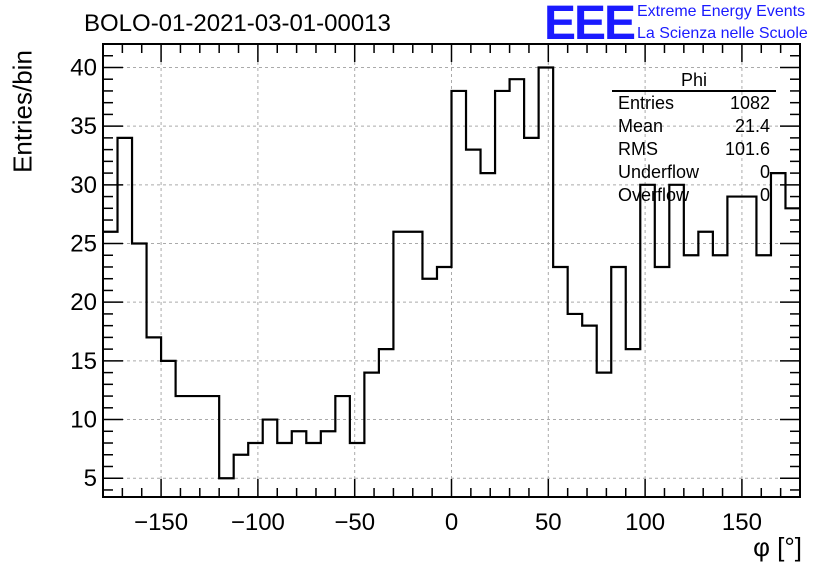 The image size is (836, 572). What do you see at coordinates (83, 420) in the screenshot?
I see `y-tick-label: 10` at bounding box center [83, 420].